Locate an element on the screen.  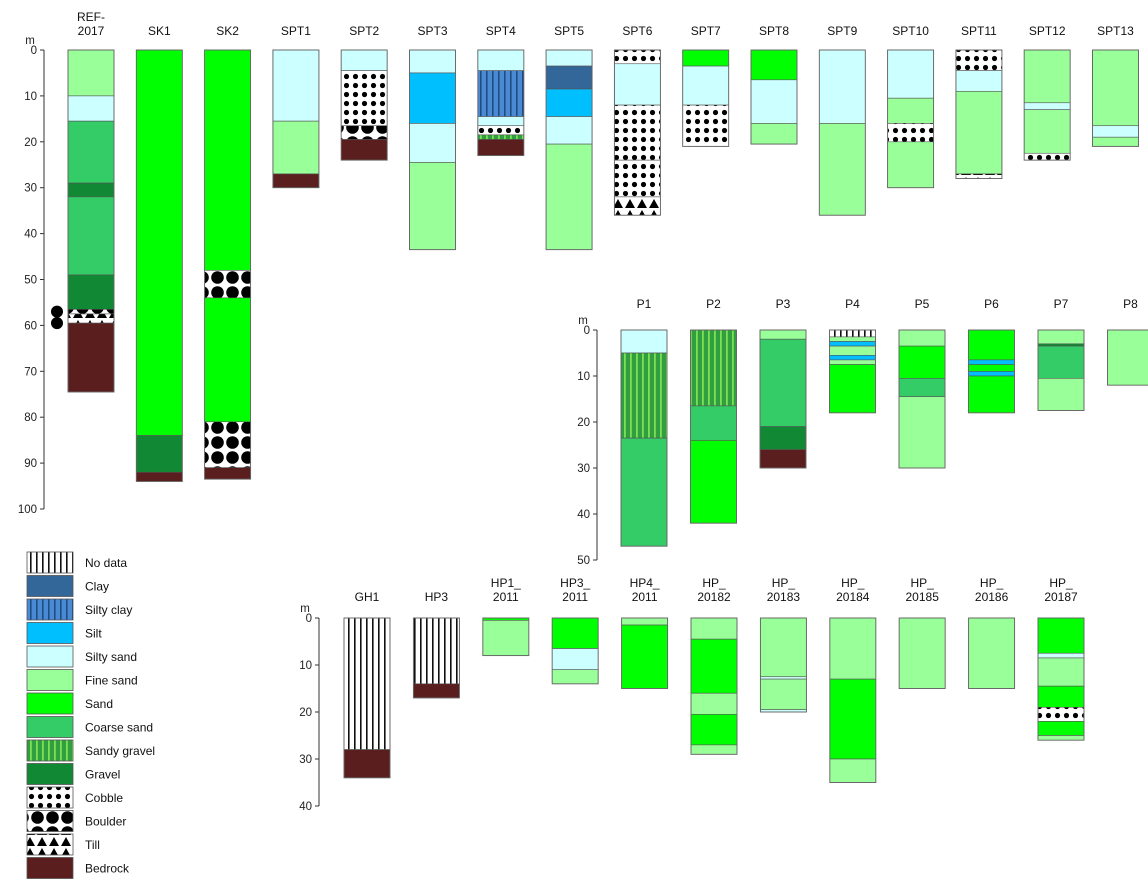
legend-item-boulder: Boulder is located at coordinates (76, 821).